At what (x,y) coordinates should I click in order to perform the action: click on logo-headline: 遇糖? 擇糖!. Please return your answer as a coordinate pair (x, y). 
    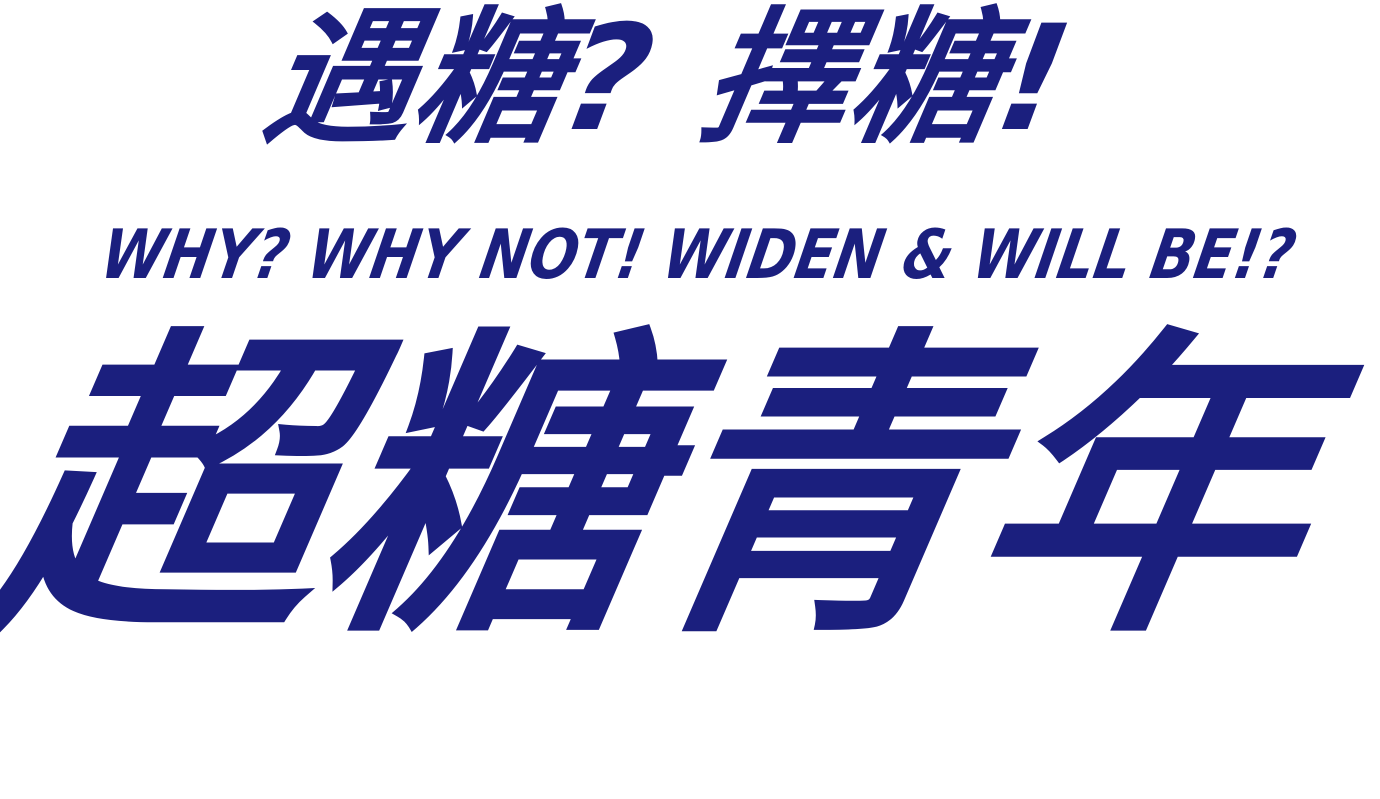
    Looking at the image, I should click on (669, 82).